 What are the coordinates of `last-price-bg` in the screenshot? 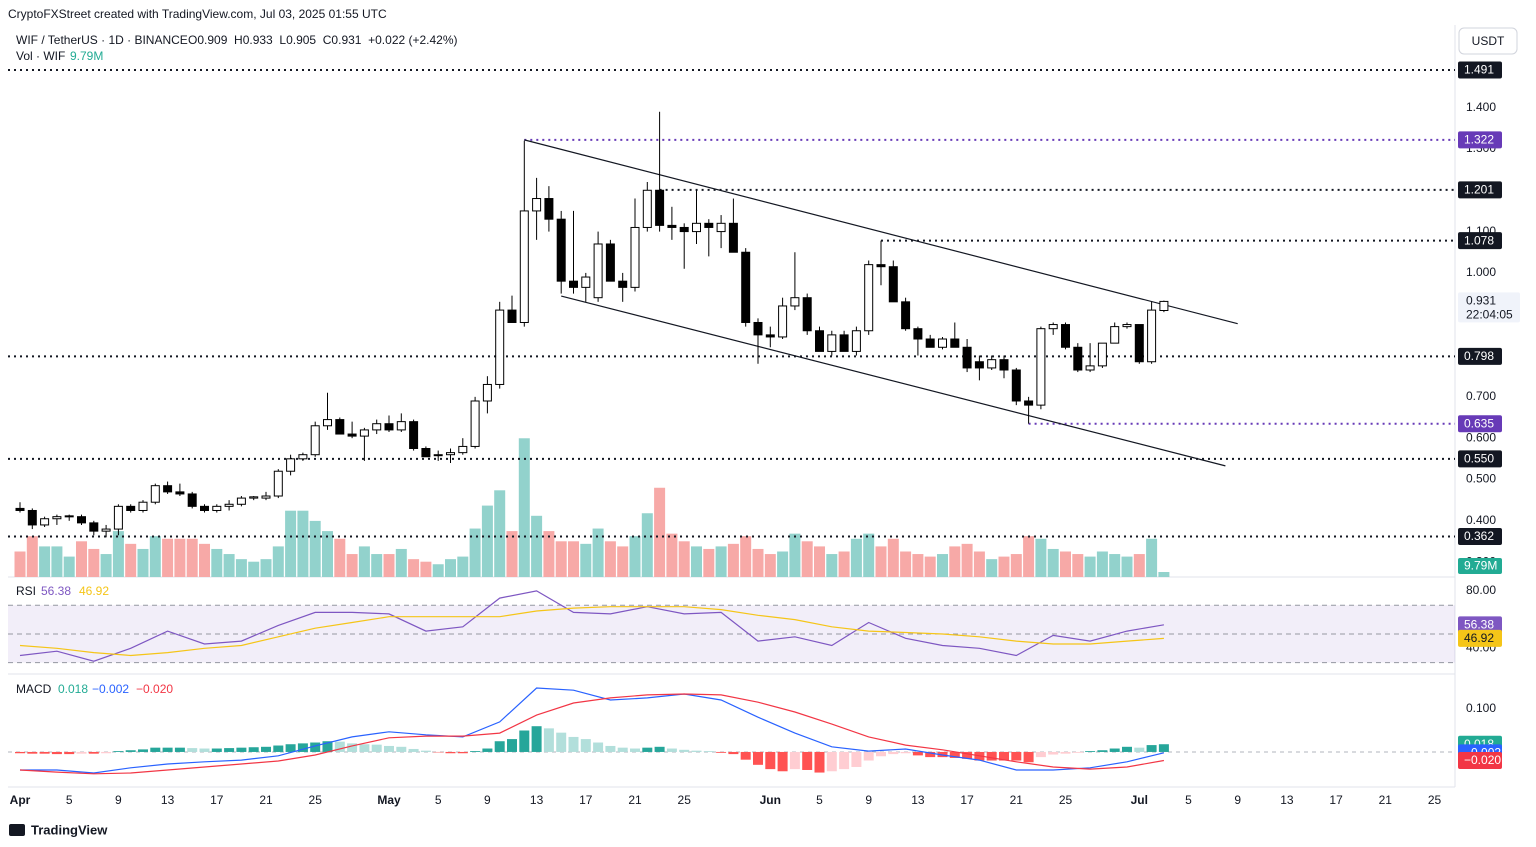 It's located at (1489, 307).